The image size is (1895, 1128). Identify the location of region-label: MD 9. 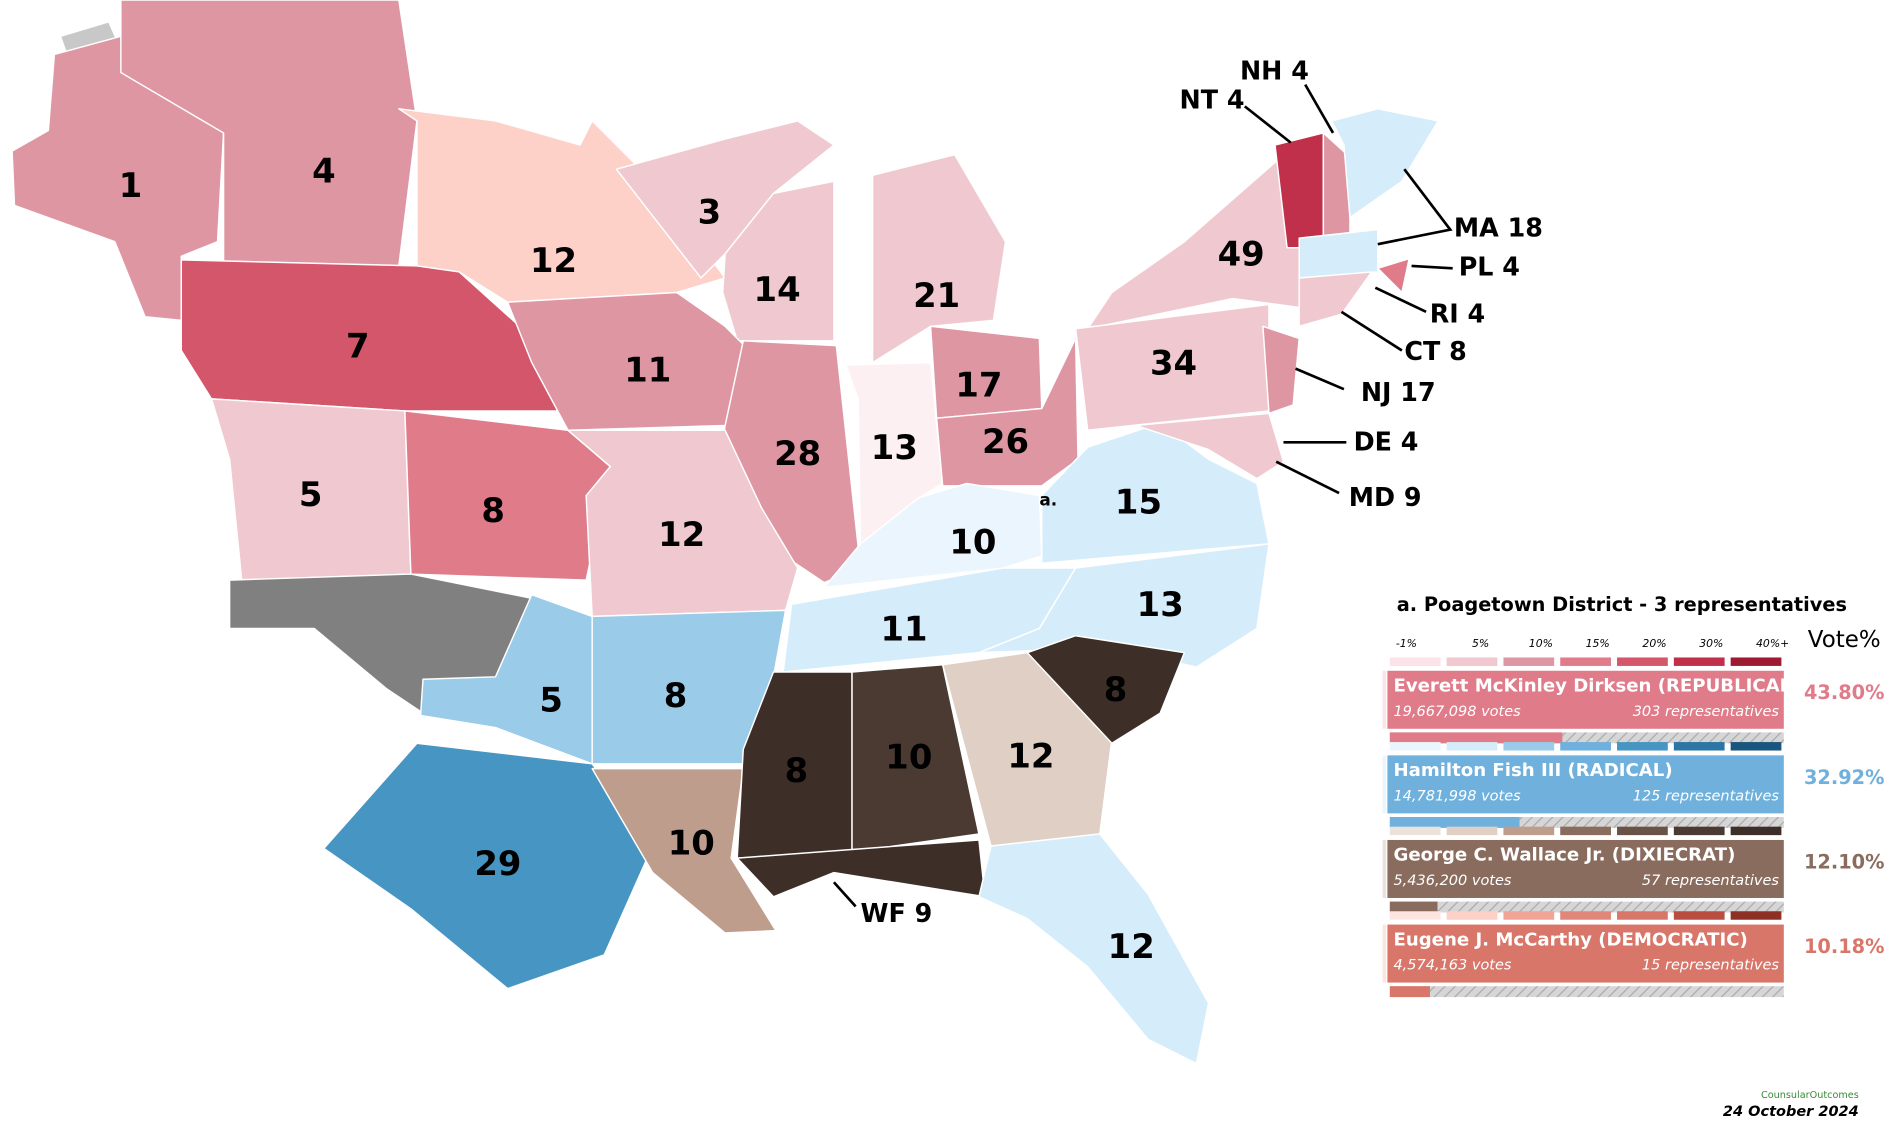
(1385, 497).